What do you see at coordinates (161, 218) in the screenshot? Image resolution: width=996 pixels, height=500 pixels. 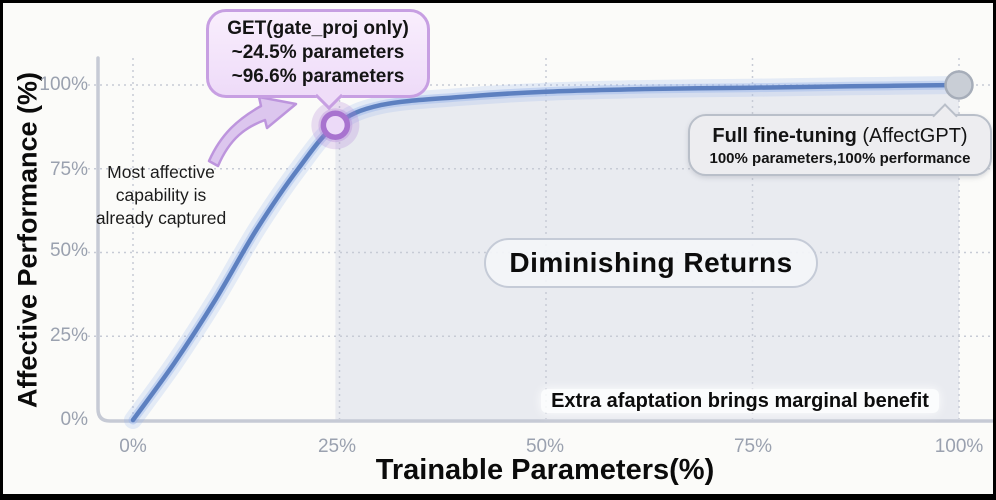 I see `most-affective-line3: already captured` at bounding box center [161, 218].